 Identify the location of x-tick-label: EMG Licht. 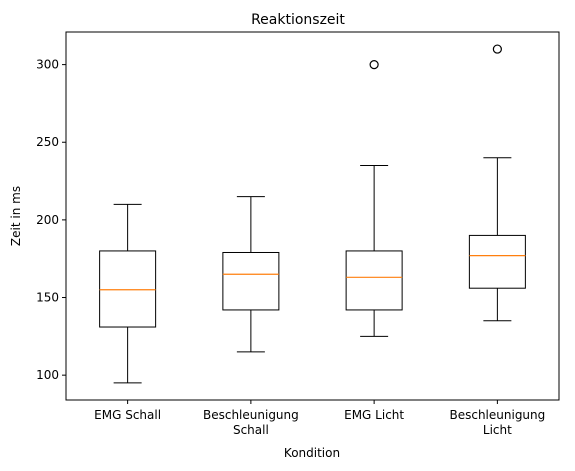
(374, 415).